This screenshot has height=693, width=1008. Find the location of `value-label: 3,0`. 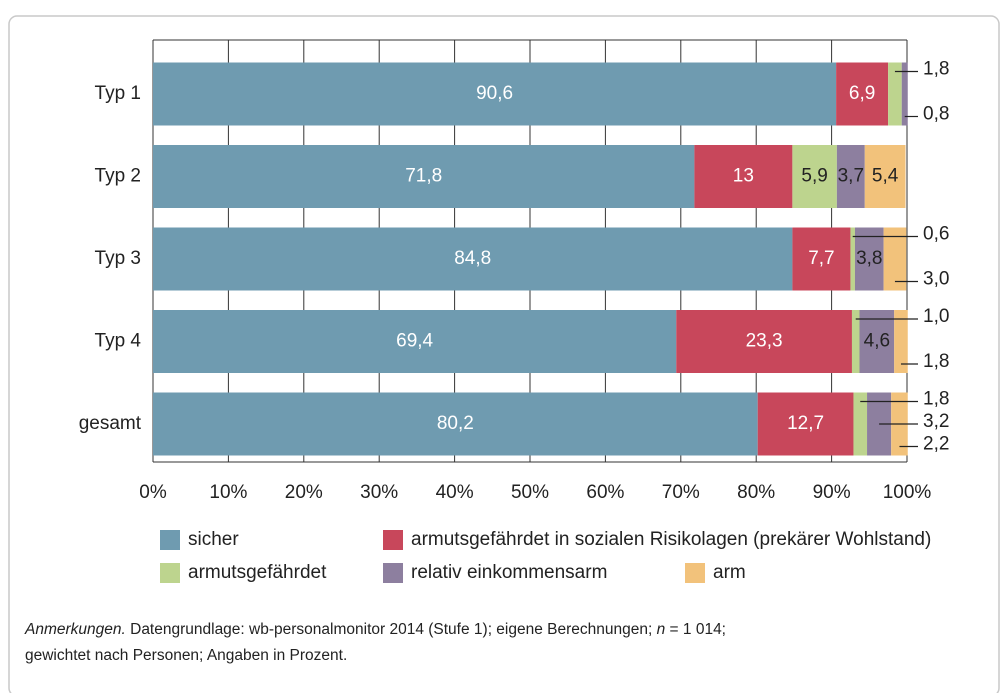

value-label: 3,0 is located at coordinates (936, 279).